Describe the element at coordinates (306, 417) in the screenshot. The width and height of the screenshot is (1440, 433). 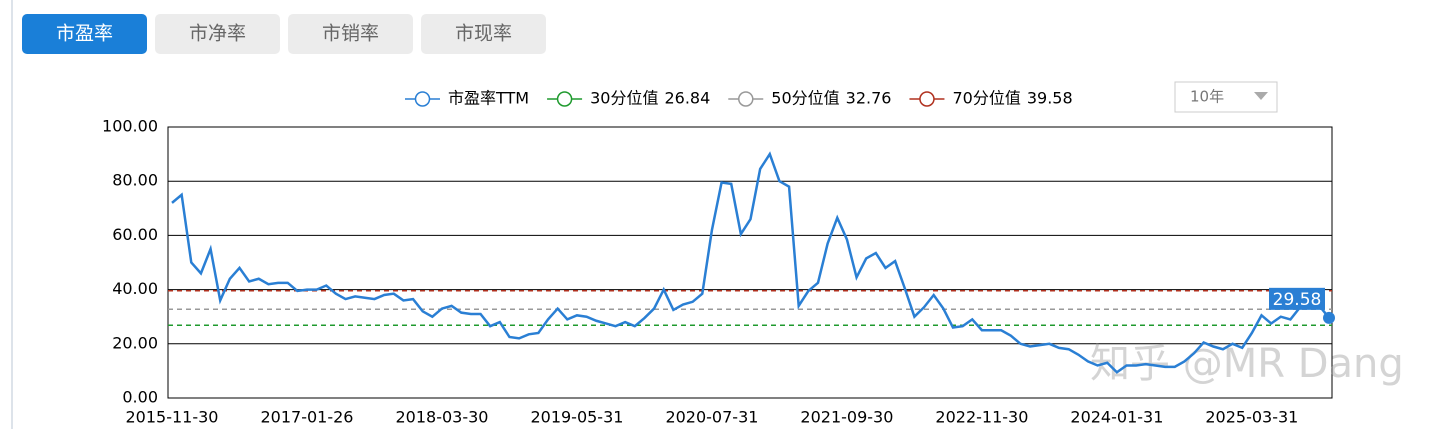
I see `x-tick-label: 2017-01-26` at that location.